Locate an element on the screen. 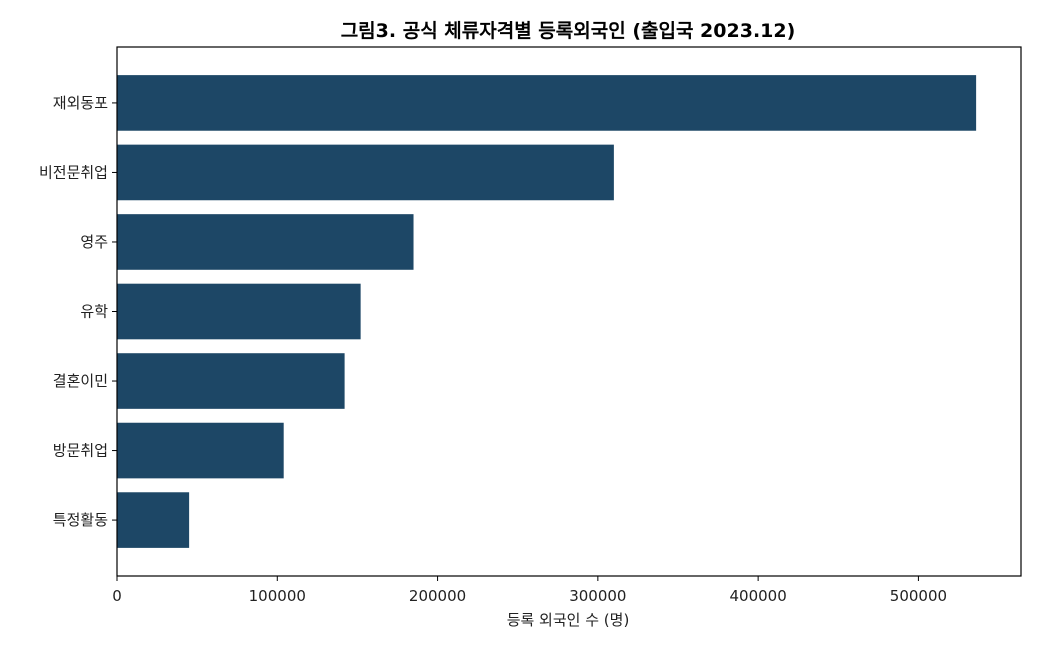 The image size is (1040, 650). y-tick-label: 방문취업 is located at coordinates (80, 451).